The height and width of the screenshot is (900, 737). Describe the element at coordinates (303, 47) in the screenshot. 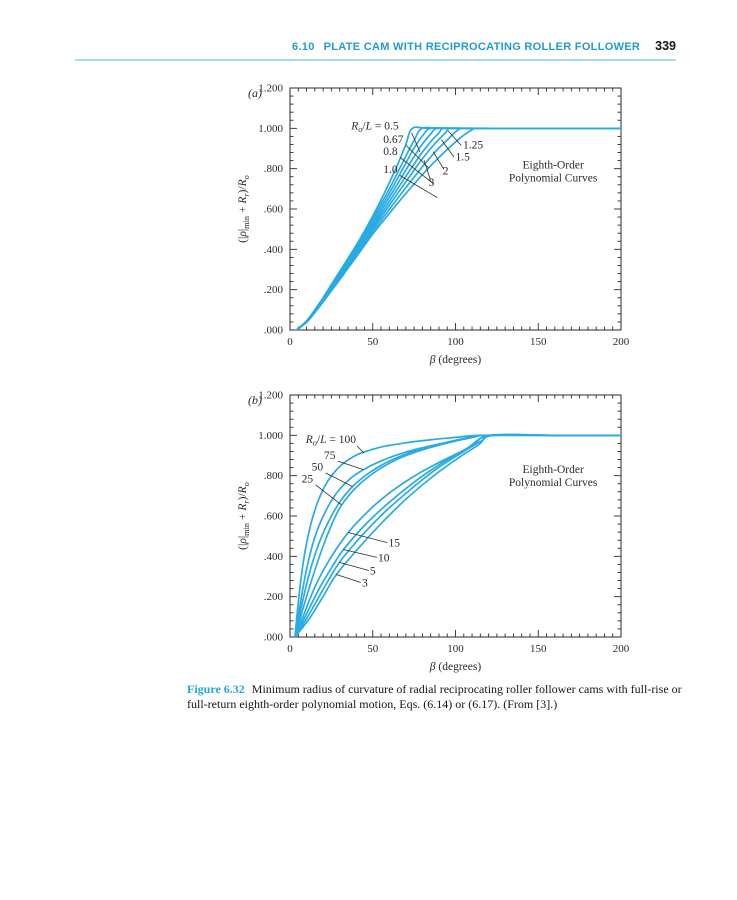

I see `section-number: 6.10` at that location.